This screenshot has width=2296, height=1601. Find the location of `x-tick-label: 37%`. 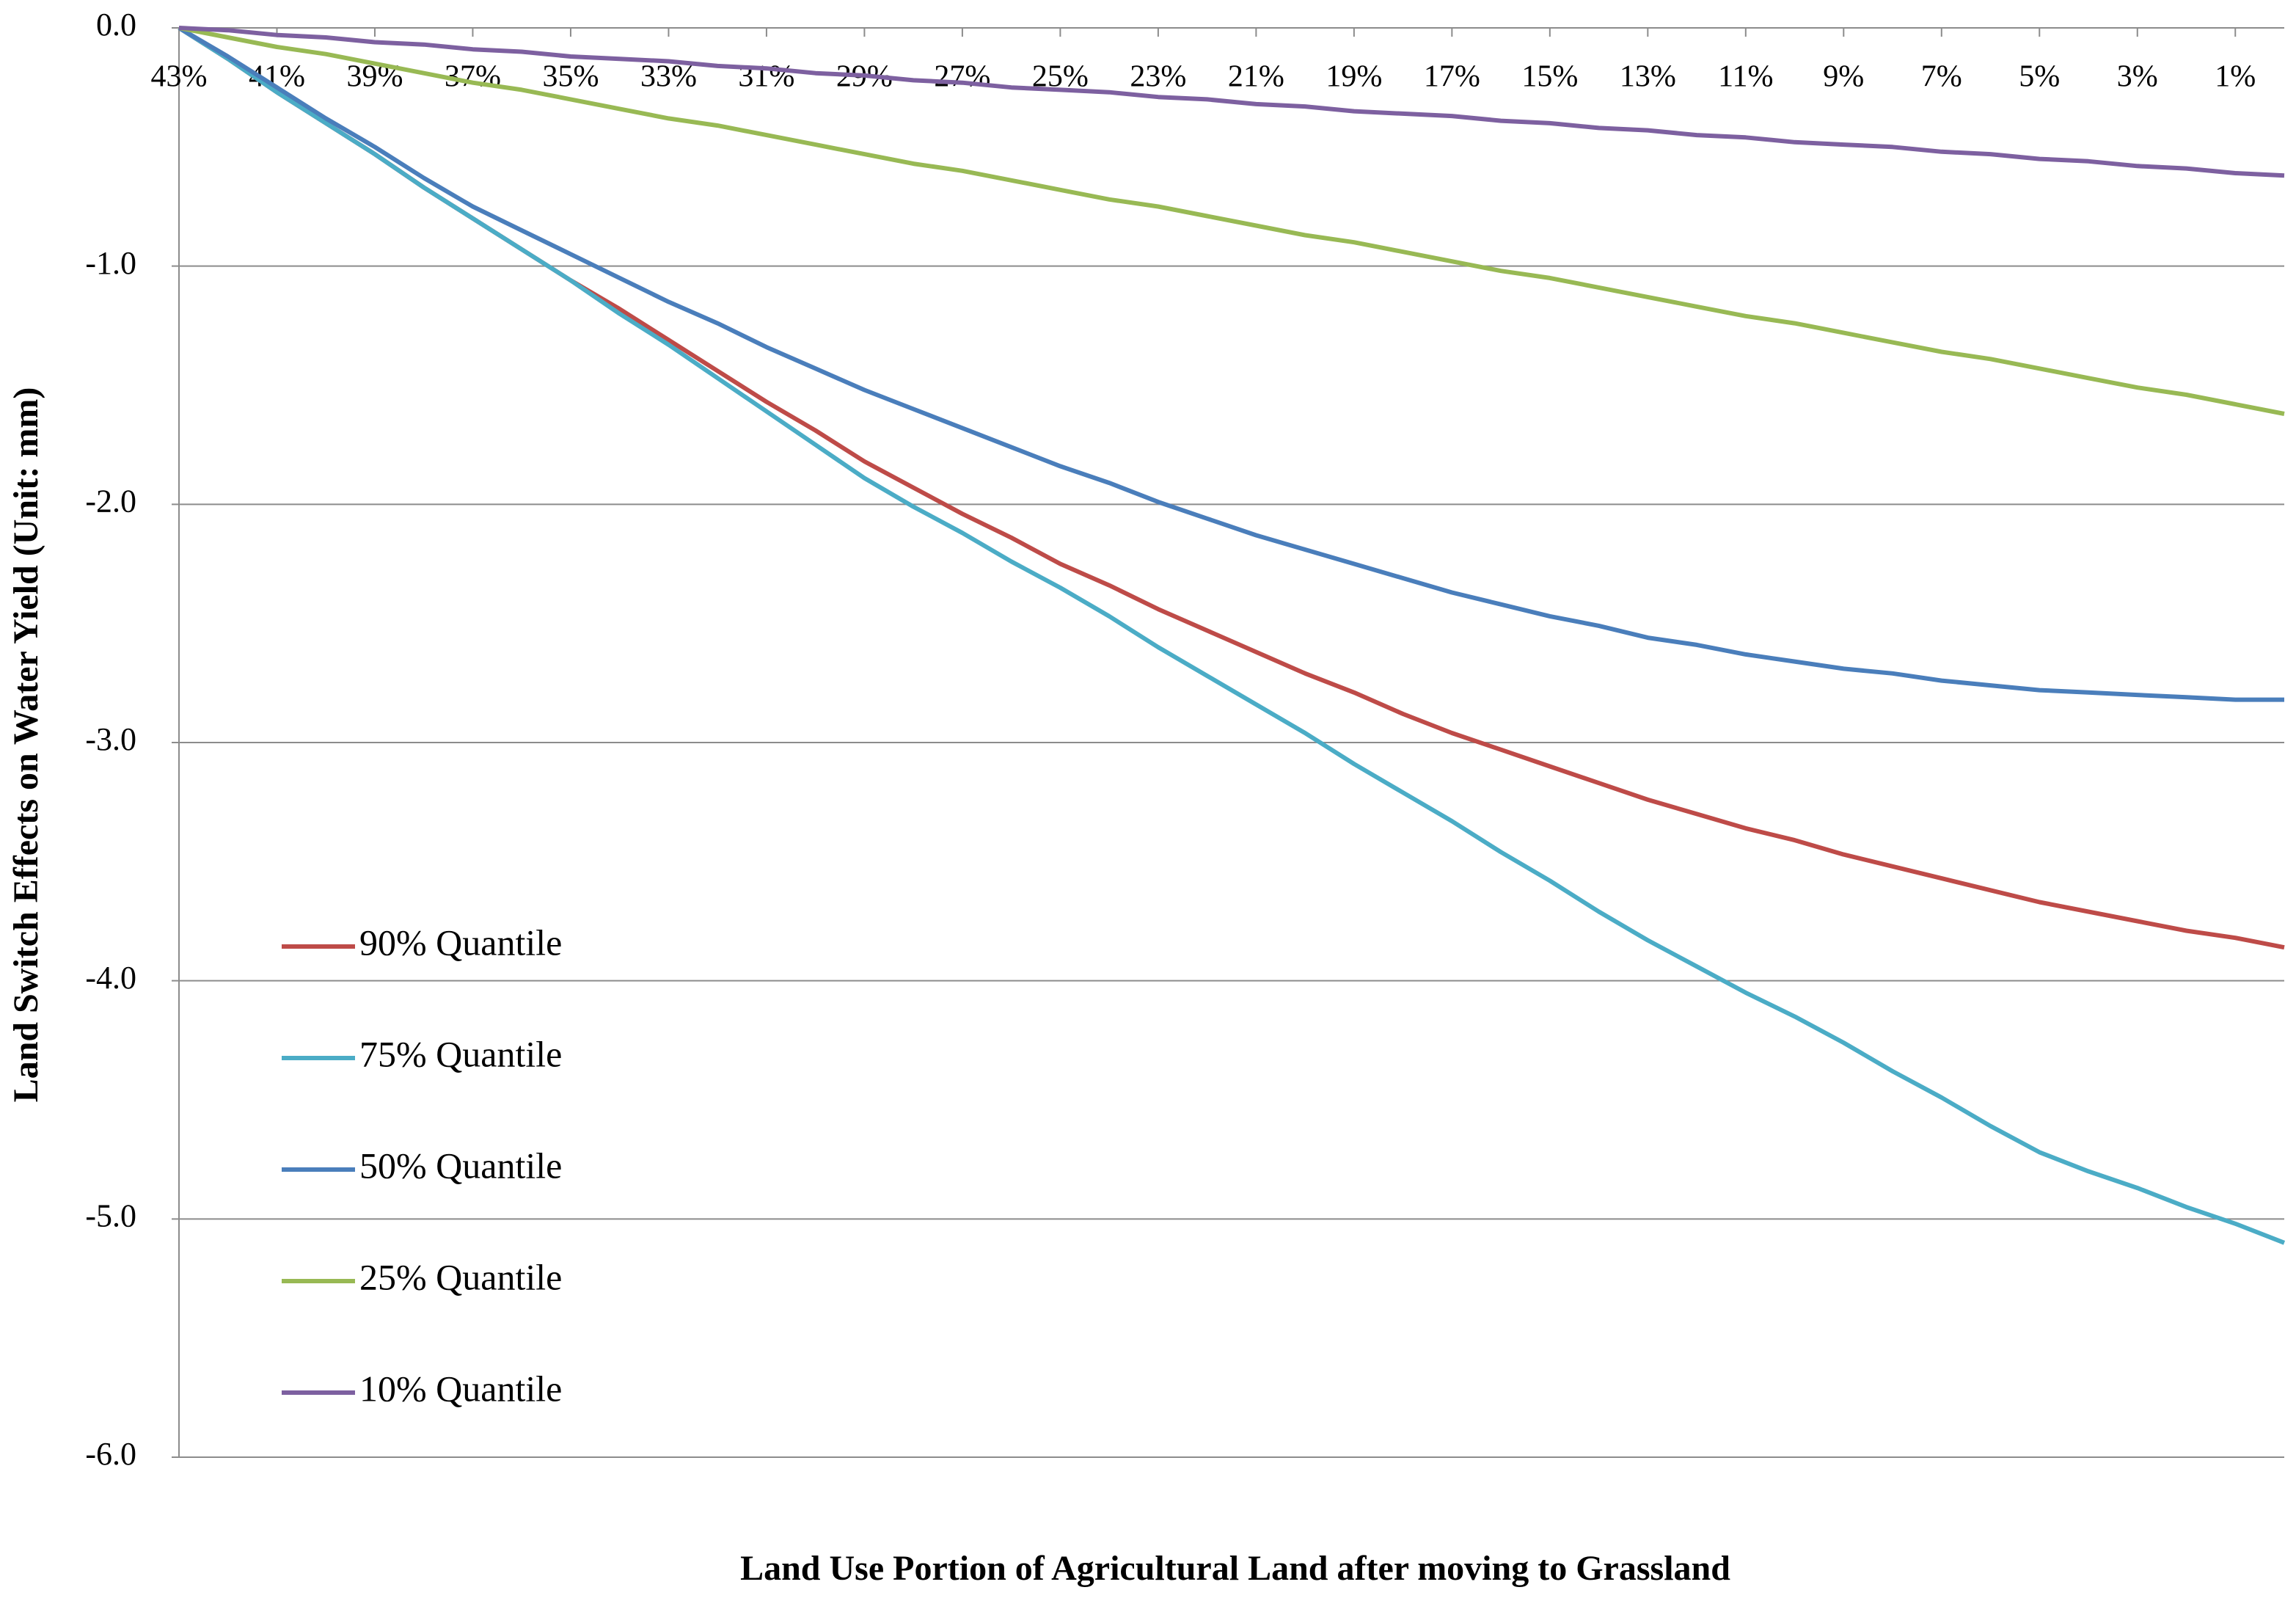

x-tick-label: 37% is located at coordinates (473, 77).